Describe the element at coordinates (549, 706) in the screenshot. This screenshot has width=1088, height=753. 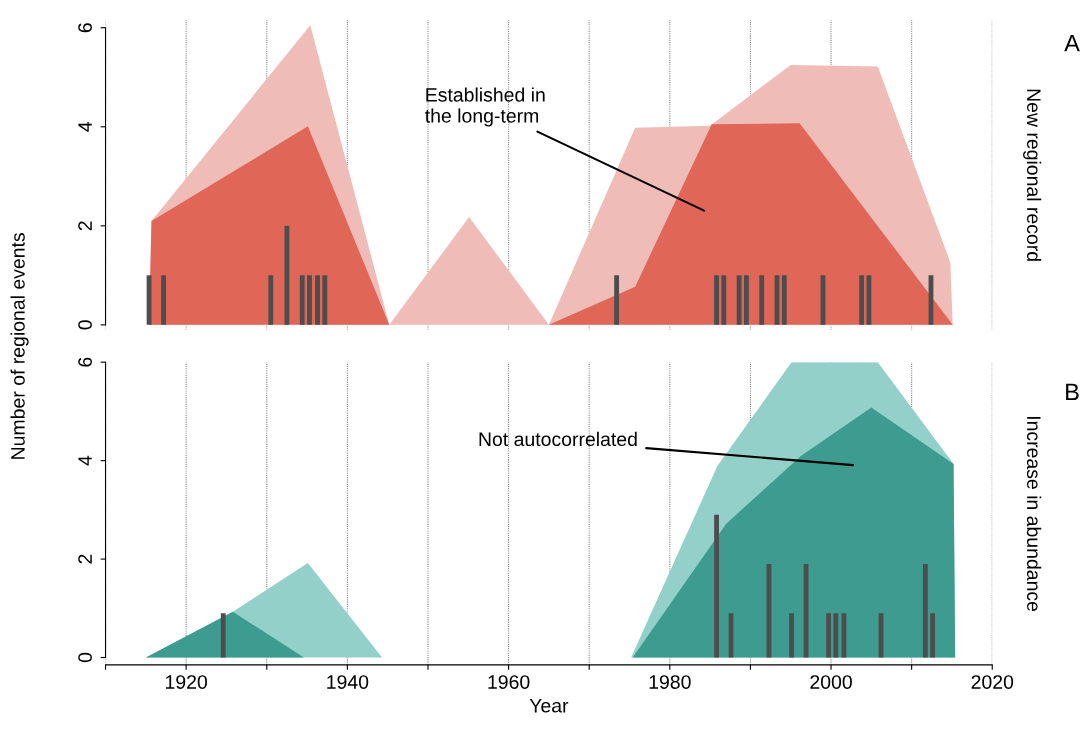
I see `x-axis-title: Year` at that location.